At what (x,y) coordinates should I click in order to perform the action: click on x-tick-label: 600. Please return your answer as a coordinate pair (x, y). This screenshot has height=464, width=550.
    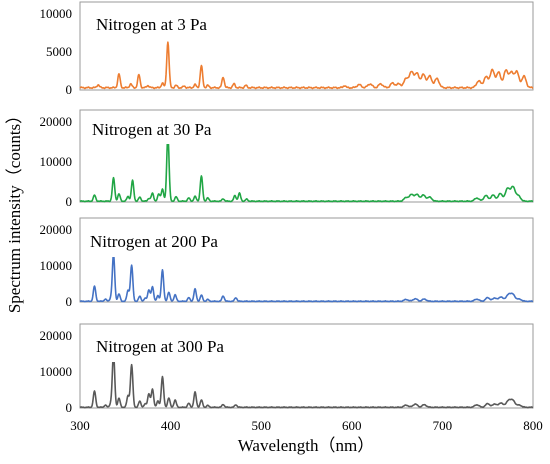
    Looking at the image, I should click on (352, 425).